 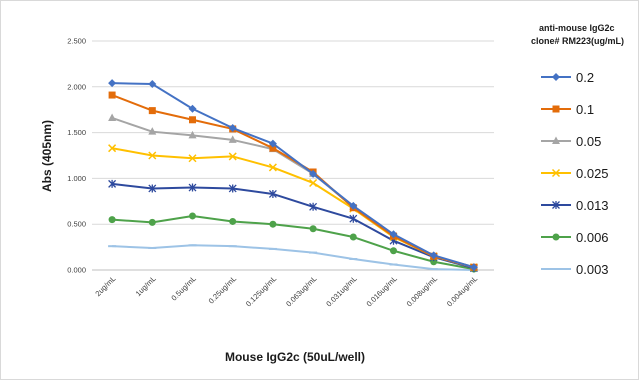 I want to click on legend-item: 0.013, so click(x=575, y=205).